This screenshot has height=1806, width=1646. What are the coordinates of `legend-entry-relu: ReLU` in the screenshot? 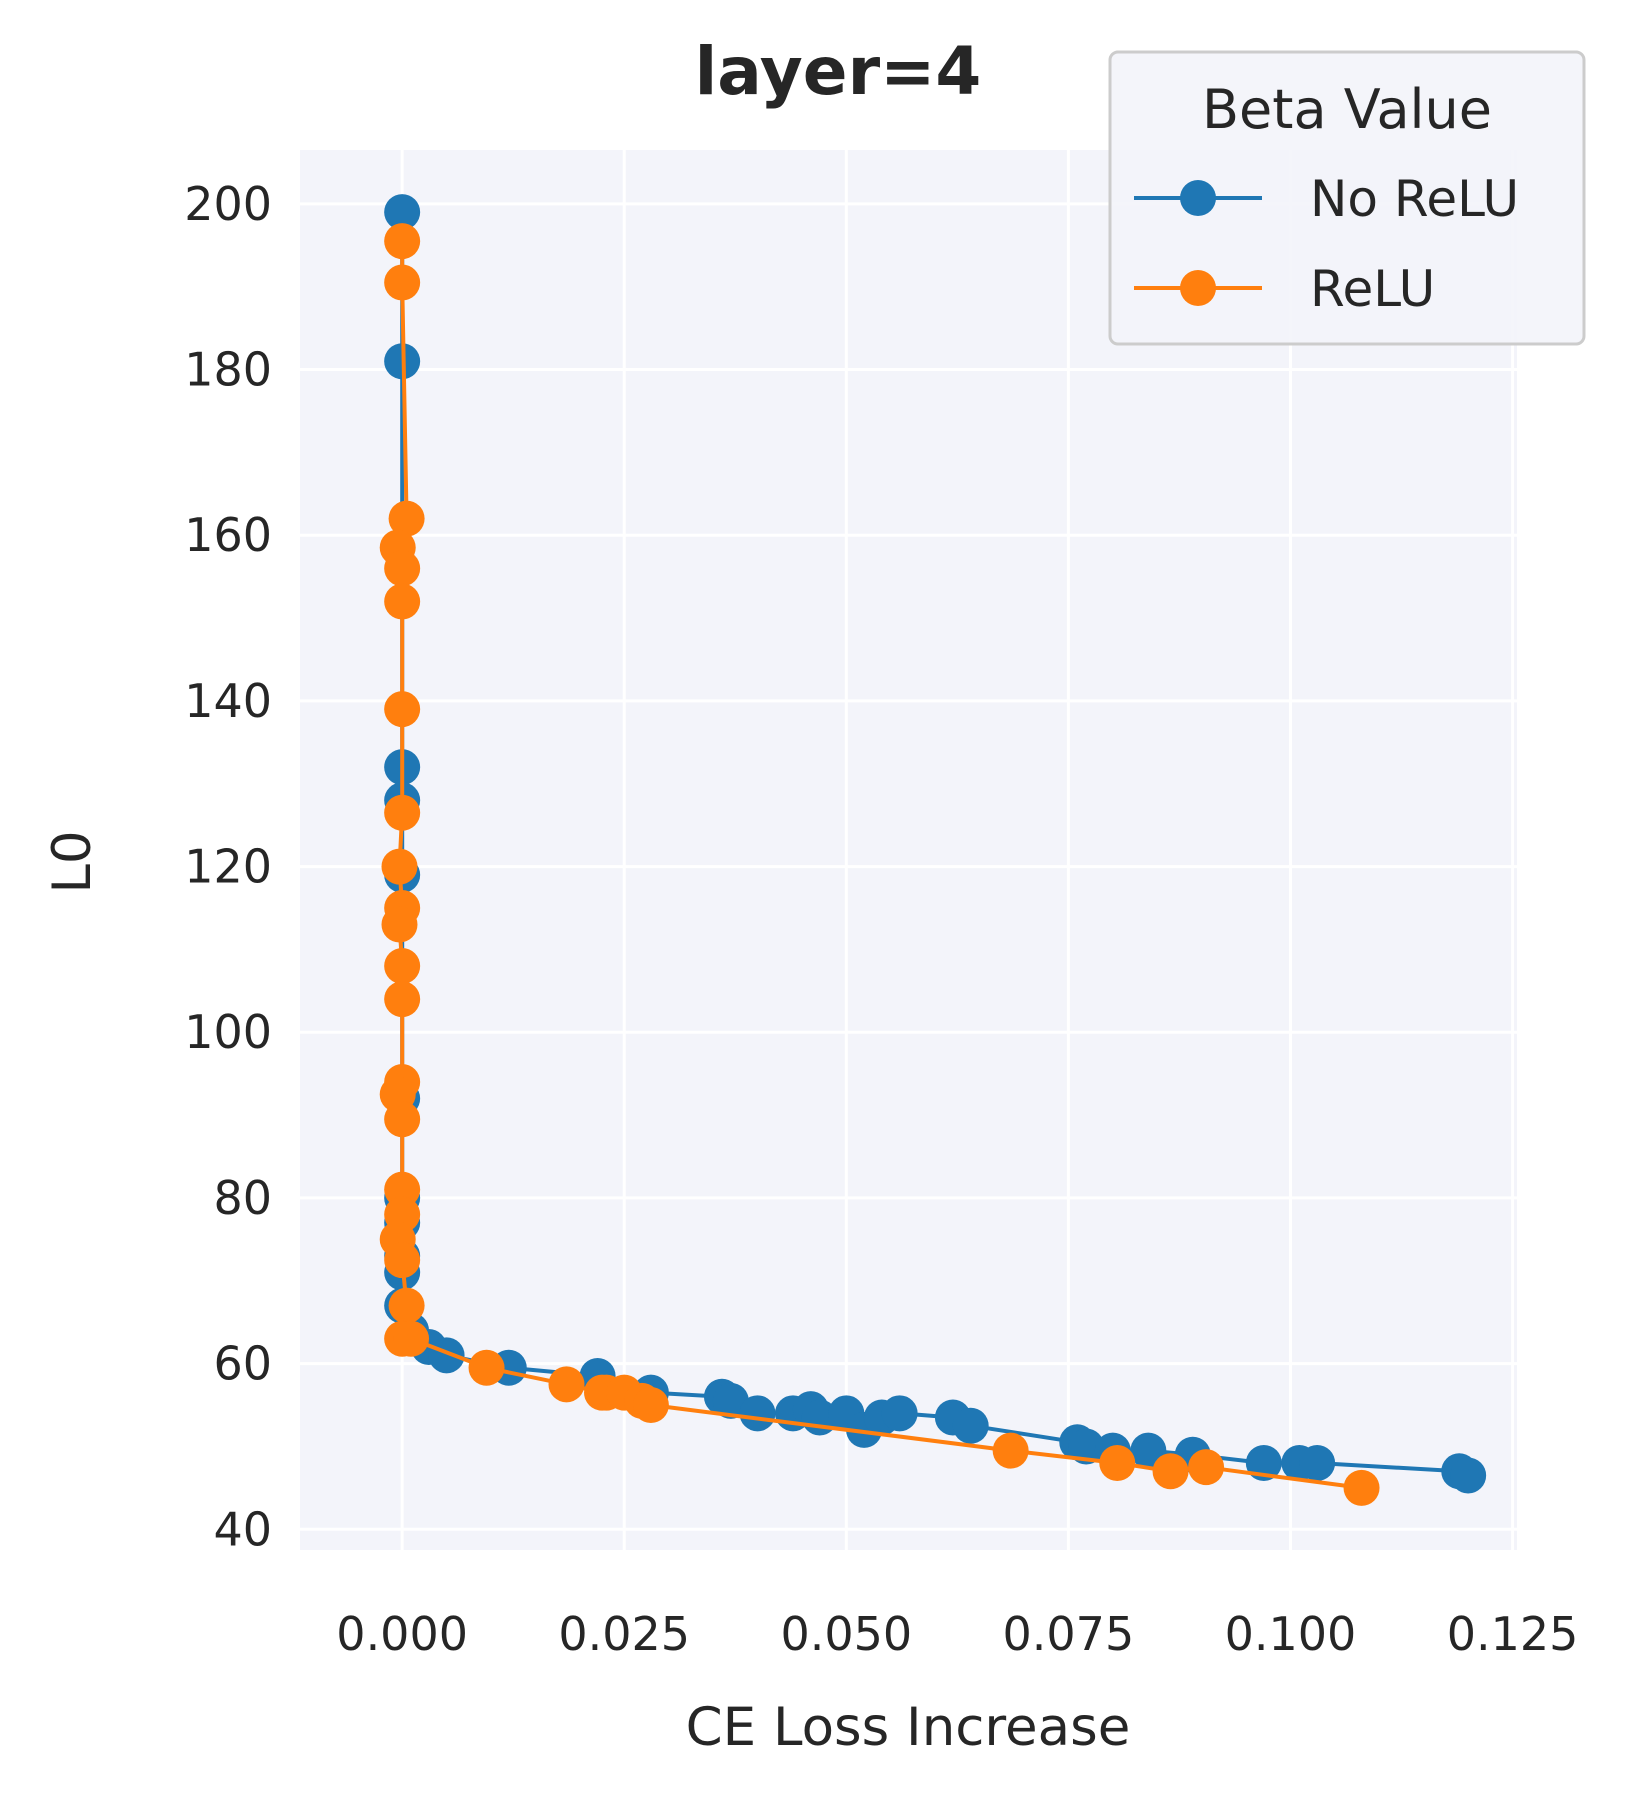 It's located at (1284, 289).